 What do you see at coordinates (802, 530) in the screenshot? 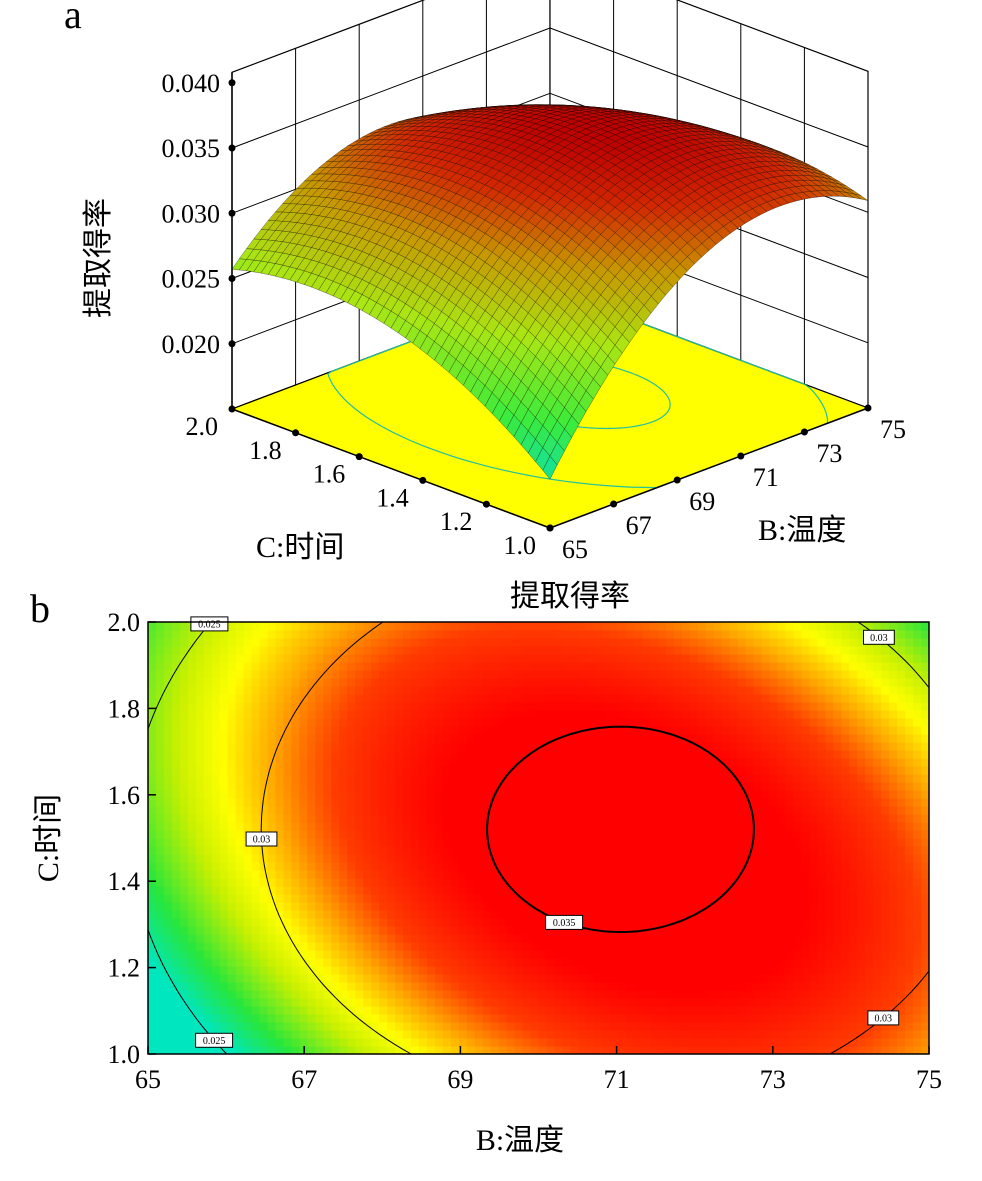
I see `surface-x-axis-label: B:温度` at bounding box center [802, 530].